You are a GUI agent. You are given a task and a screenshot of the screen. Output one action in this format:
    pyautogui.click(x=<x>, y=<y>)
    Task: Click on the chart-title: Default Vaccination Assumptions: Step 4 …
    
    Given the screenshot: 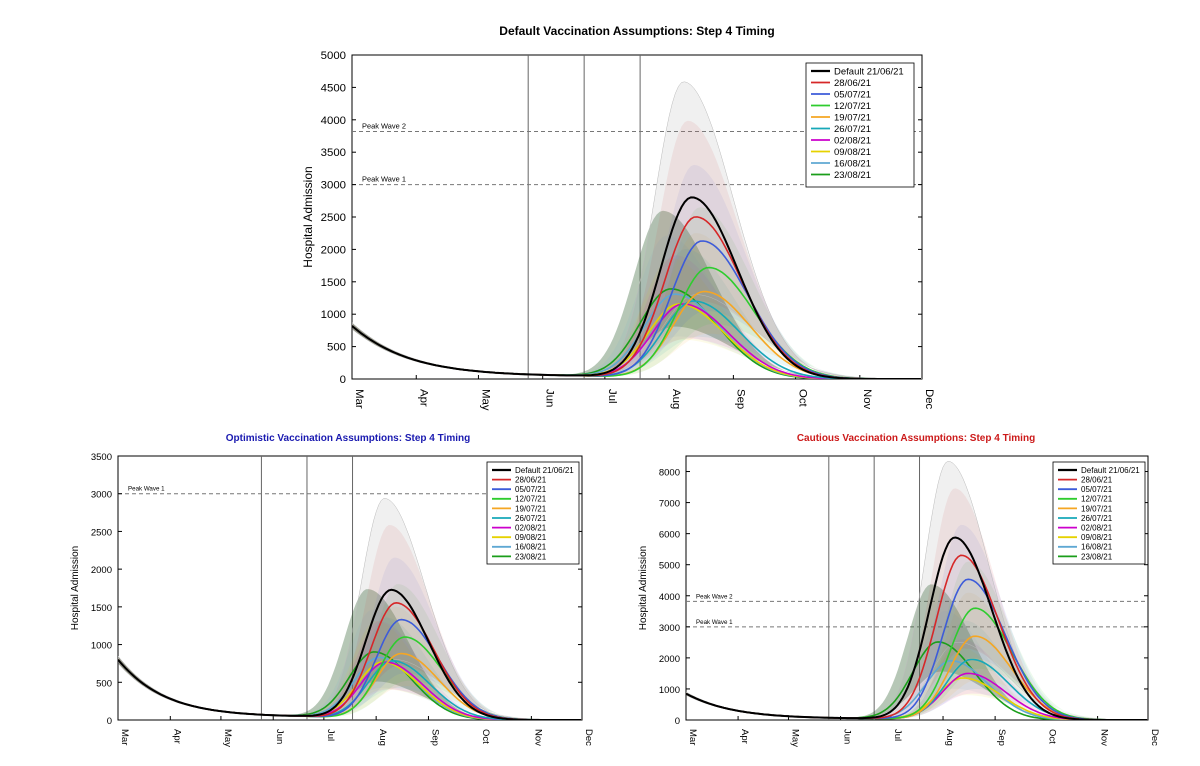 What is the action you would take?
    pyautogui.click(x=636, y=31)
    